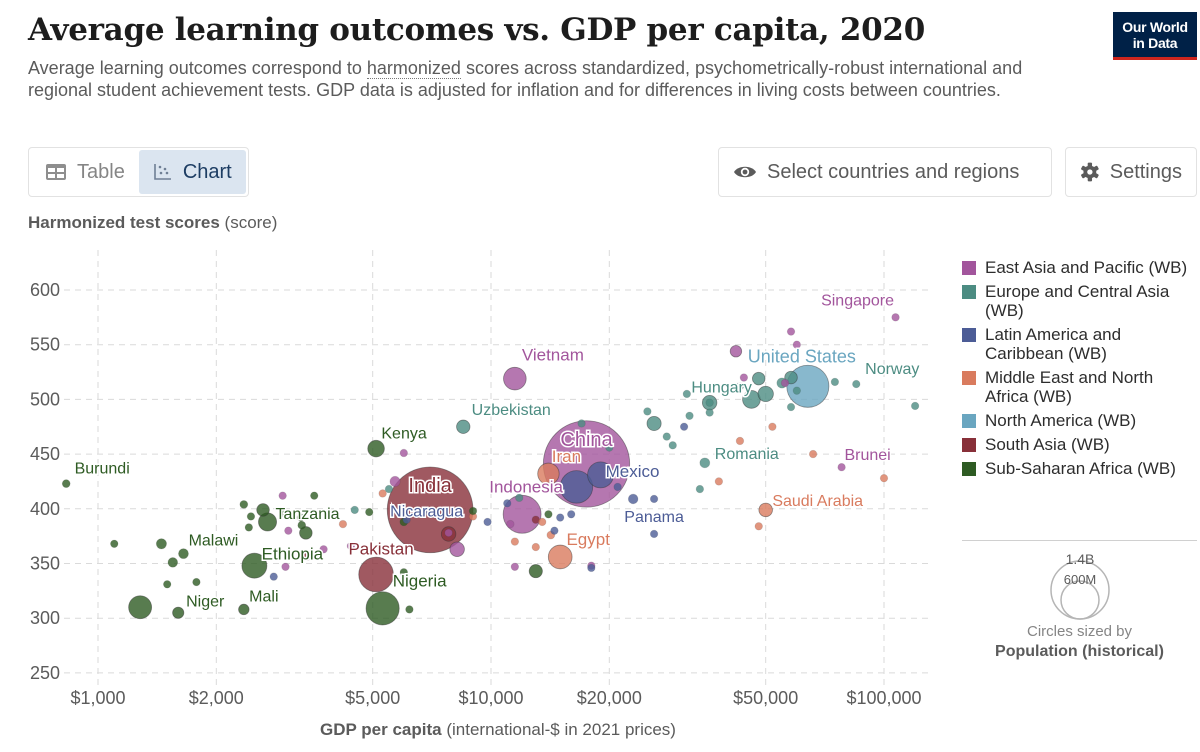  Describe the element at coordinates (406, 519) in the screenshot. I see `point-nicaragua` at that location.